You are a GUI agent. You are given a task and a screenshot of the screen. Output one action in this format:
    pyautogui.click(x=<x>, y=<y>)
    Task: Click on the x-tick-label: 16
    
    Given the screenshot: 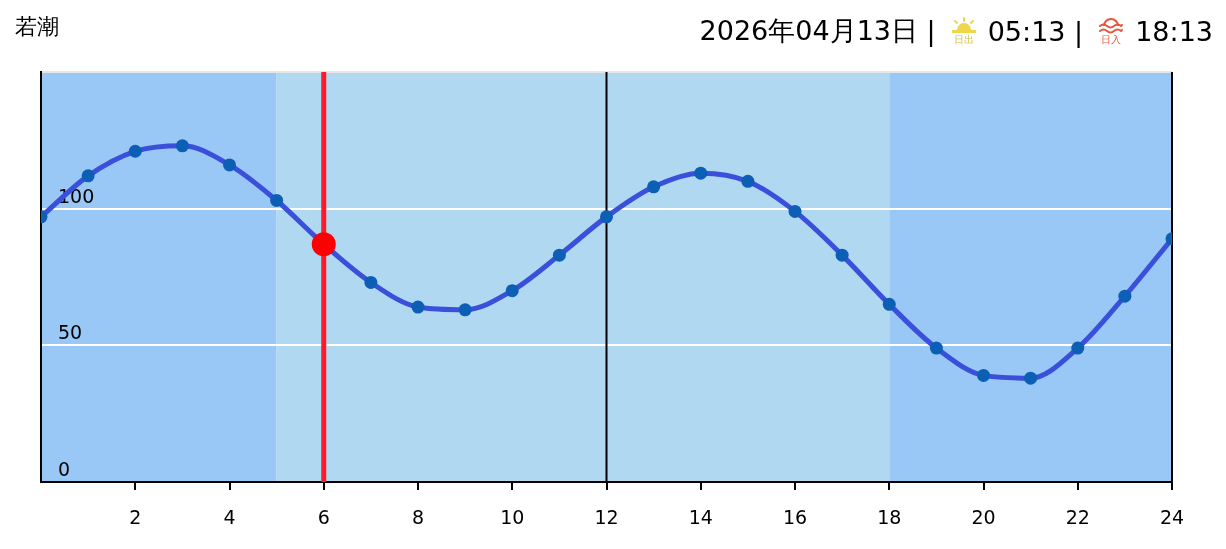 What is the action you would take?
    pyautogui.click(x=795, y=517)
    